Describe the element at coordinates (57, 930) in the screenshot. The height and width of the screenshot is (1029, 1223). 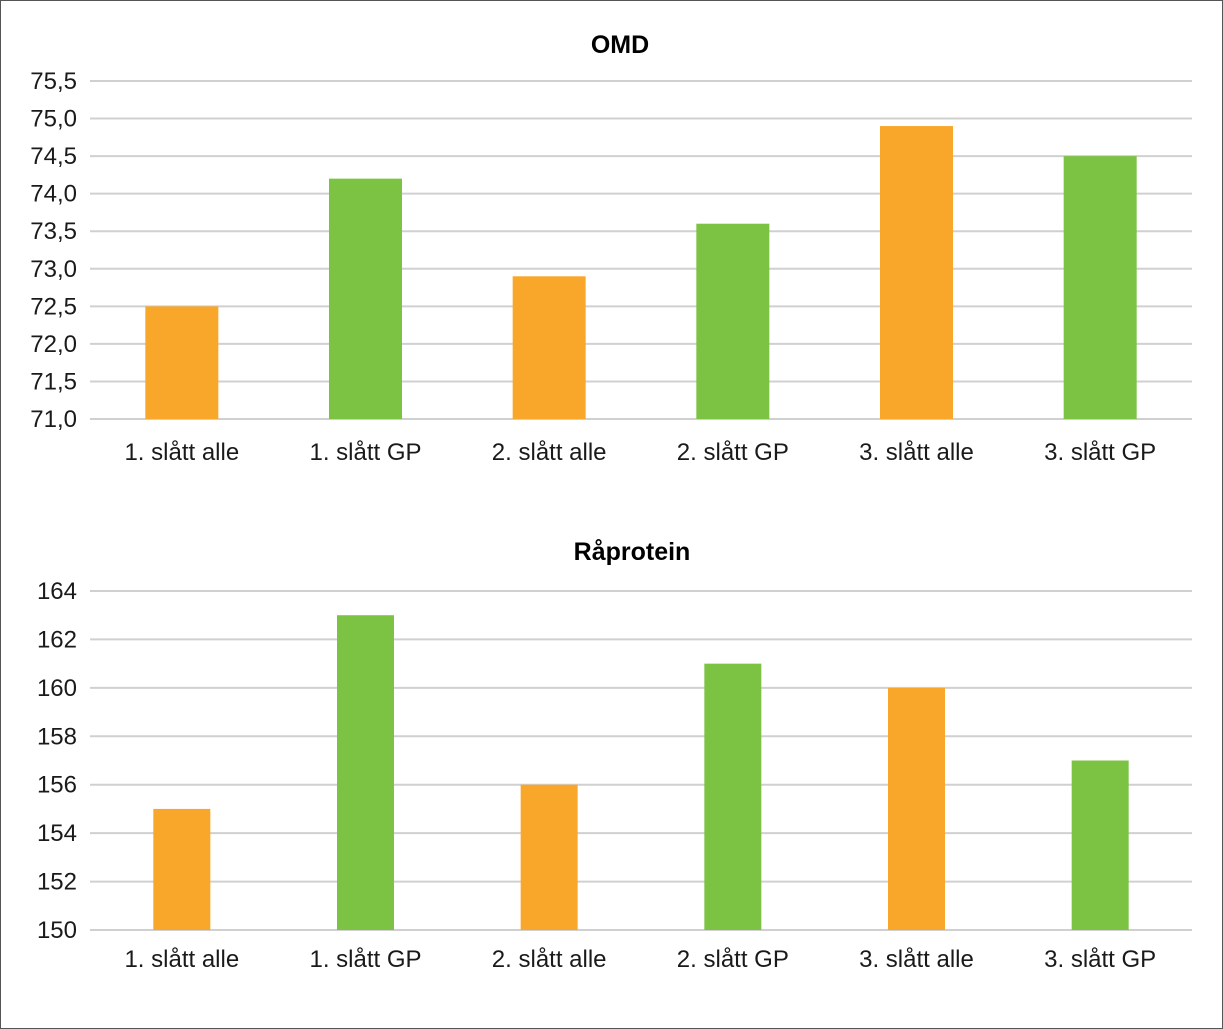
I see `raprotein-y-tick-label: 150` at that location.